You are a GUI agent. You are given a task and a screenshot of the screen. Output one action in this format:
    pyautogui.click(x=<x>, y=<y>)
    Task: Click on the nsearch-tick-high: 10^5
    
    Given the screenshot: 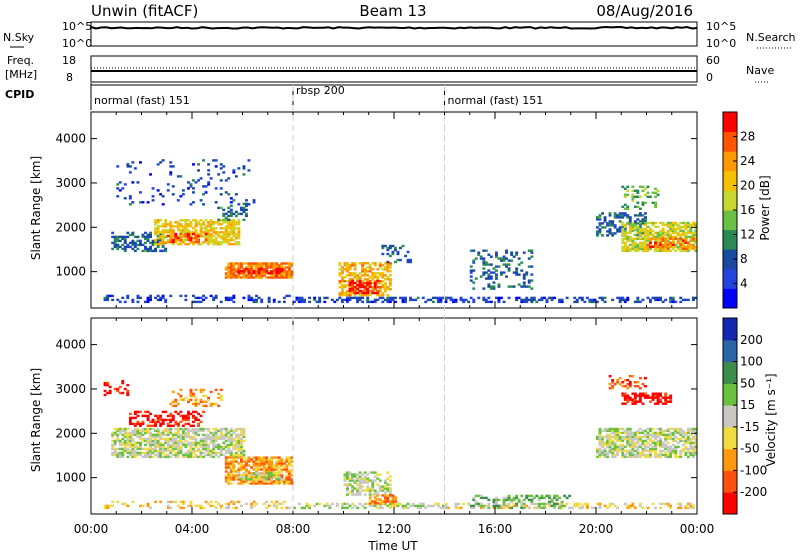 What is the action you would take?
    pyautogui.click(x=721, y=26)
    